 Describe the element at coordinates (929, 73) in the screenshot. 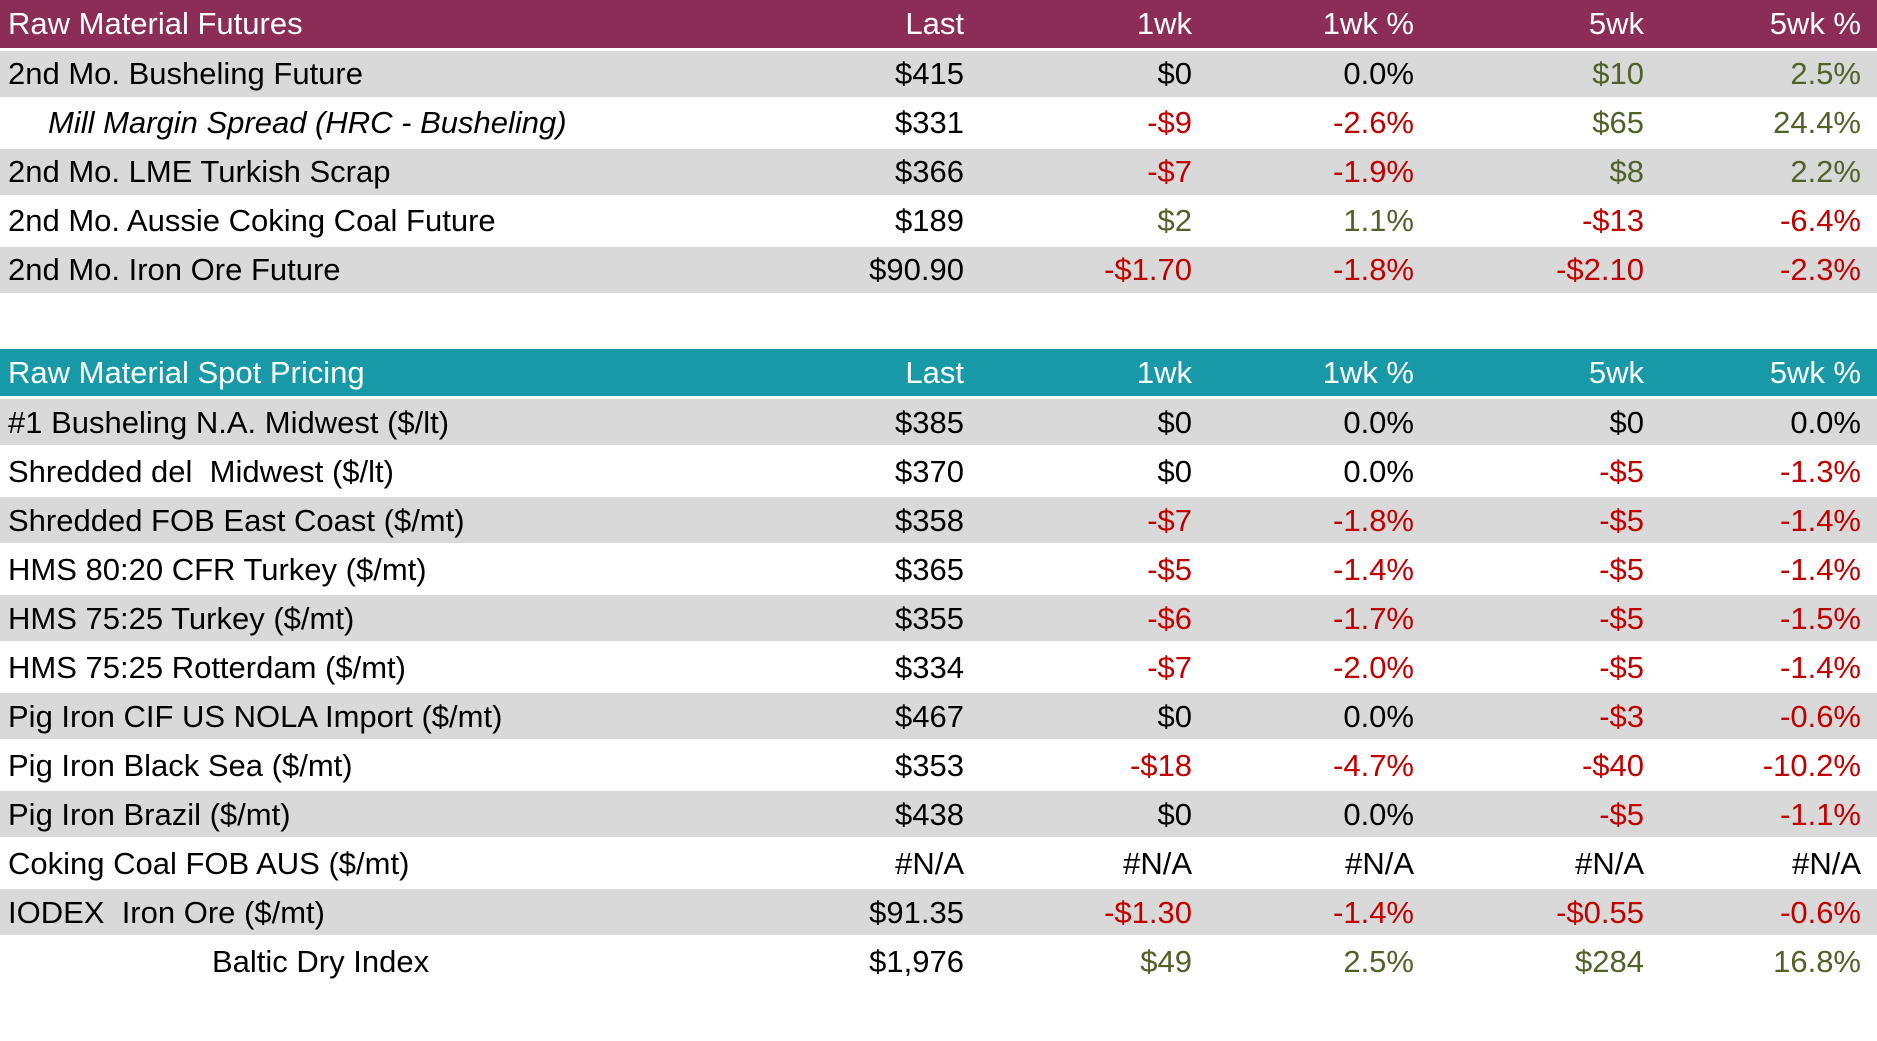

I see `value-cell-last: $415` at that location.